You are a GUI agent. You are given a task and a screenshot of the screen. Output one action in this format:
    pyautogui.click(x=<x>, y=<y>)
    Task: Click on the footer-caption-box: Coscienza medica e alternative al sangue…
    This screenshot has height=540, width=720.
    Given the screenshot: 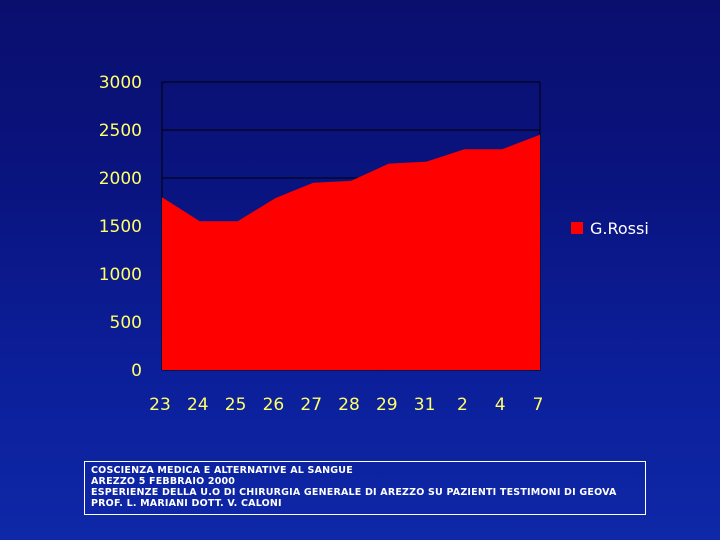 What is the action you would take?
    pyautogui.click(x=365, y=488)
    